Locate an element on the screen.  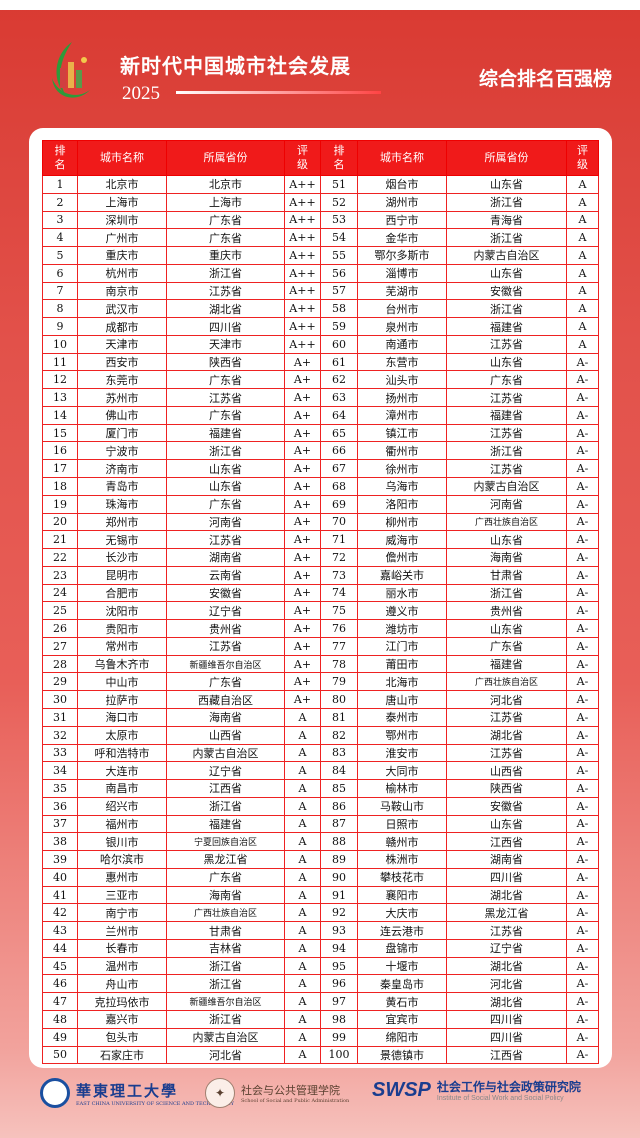
city-cell: 连云港市 is located at coordinates (402, 930).